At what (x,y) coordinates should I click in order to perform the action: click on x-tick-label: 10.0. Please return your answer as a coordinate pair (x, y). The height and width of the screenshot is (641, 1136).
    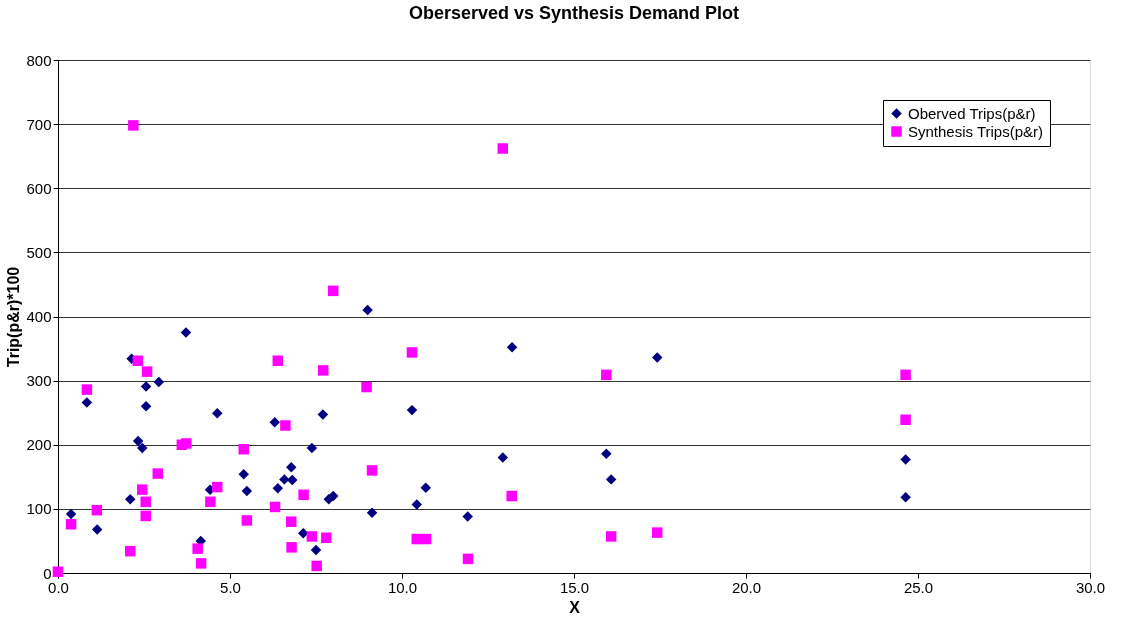
    Looking at the image, I should click on (402, 587).